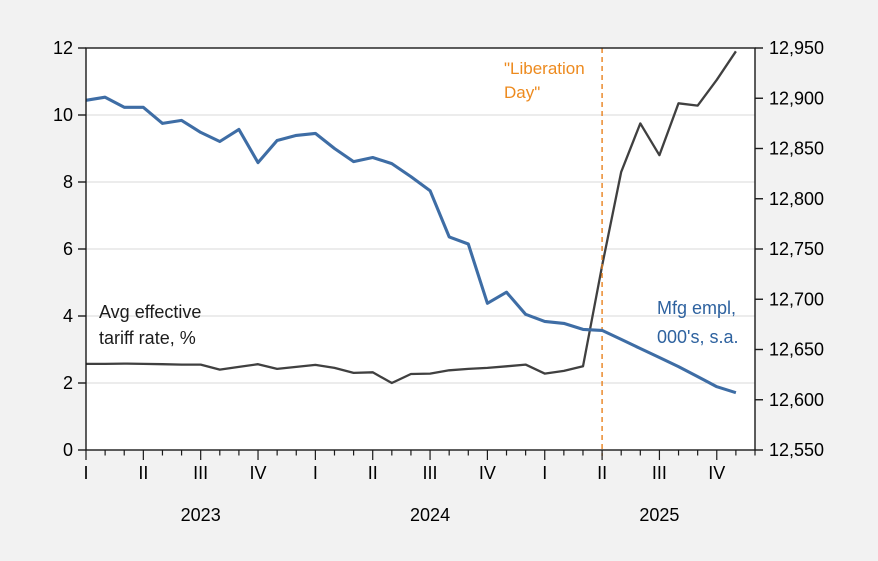  I want to click on y-right-tick-label: 12,750, so click(796, 249).